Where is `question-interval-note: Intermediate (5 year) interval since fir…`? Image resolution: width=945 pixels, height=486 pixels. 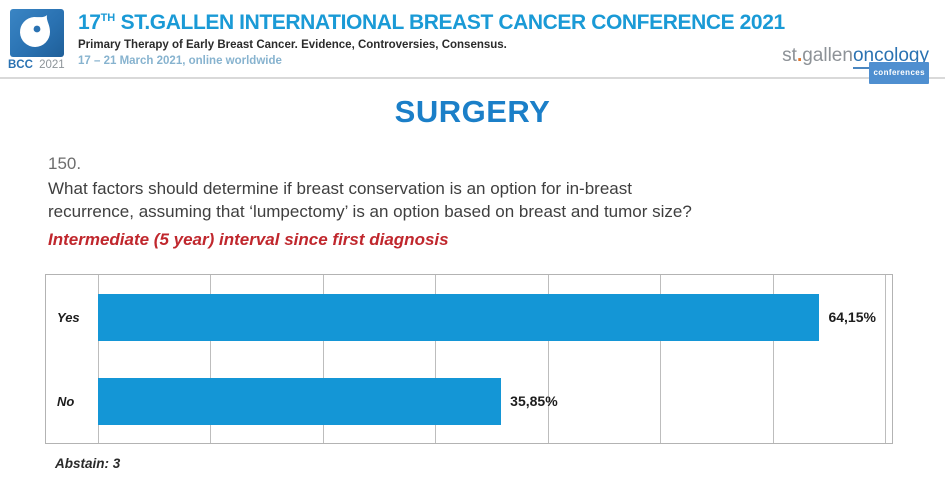 question-interval-note: Intermediate (5 year) interval since fir… is located at coordinates (248, 239).